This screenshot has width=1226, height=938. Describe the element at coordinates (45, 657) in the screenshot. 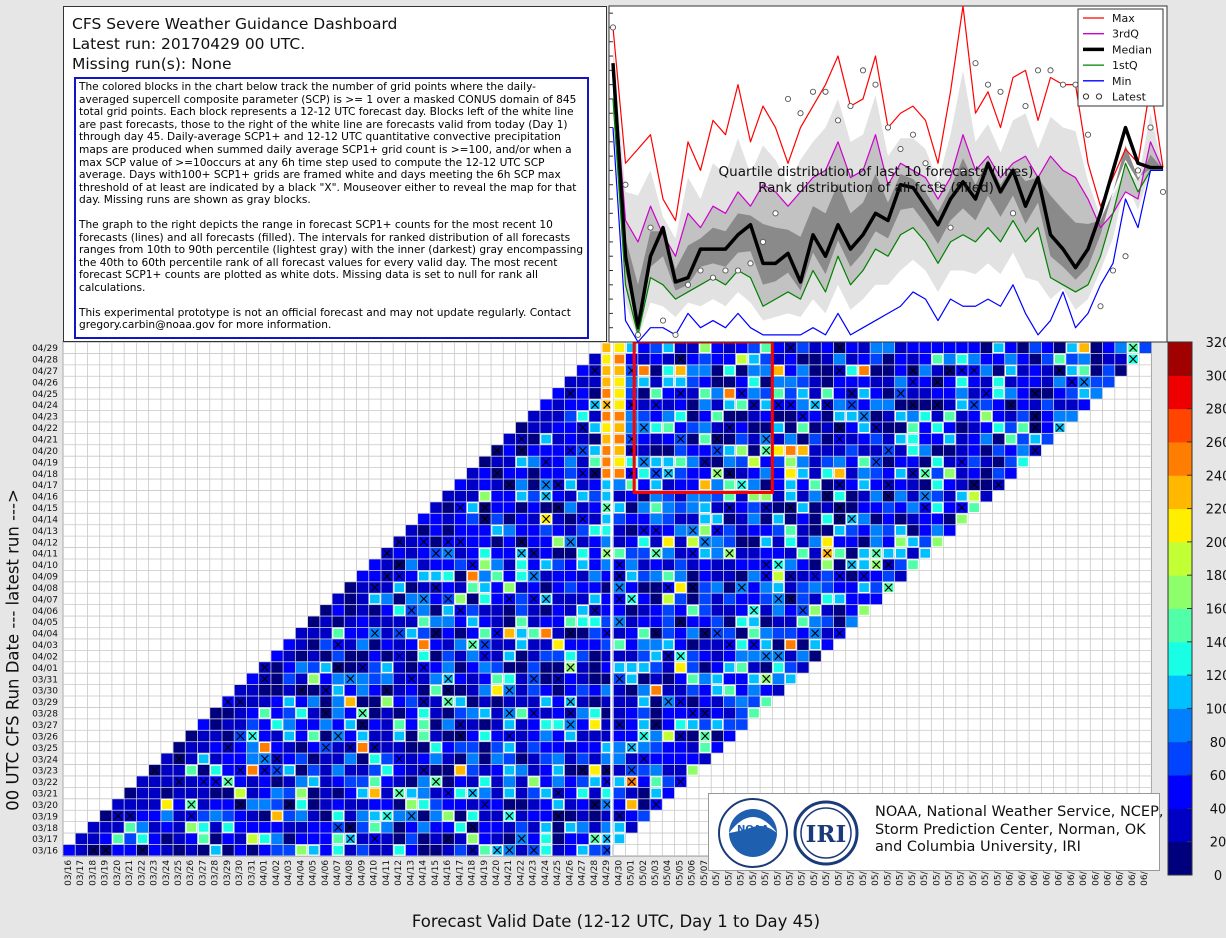

I see `run-date-tick: 04/02` at that location.